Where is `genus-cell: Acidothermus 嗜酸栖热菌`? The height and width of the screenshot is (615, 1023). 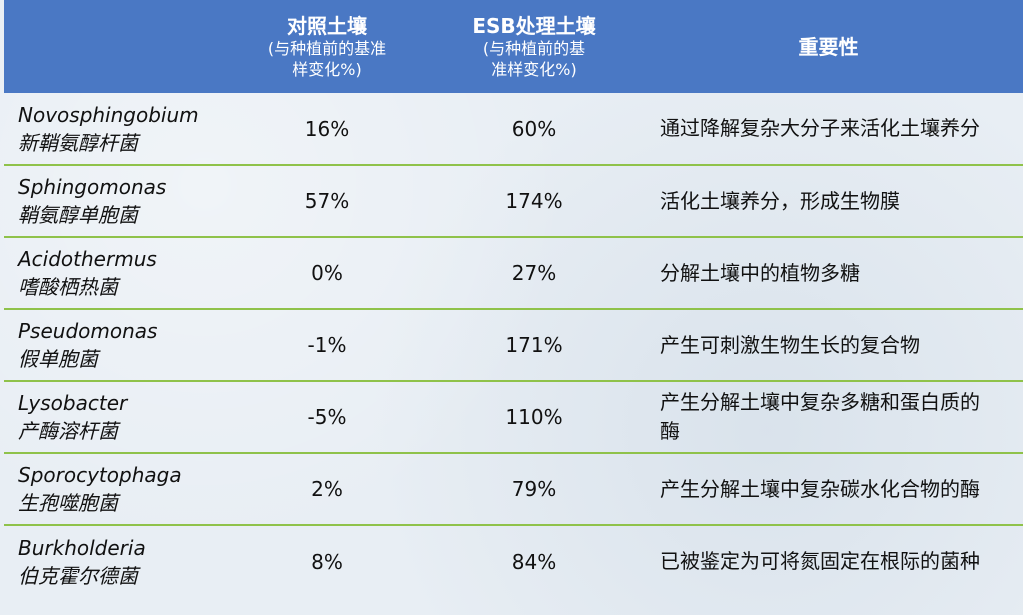
genus-cell: Acidothermus 嗜酸栖热菌 is located at coordinates (112, 273).